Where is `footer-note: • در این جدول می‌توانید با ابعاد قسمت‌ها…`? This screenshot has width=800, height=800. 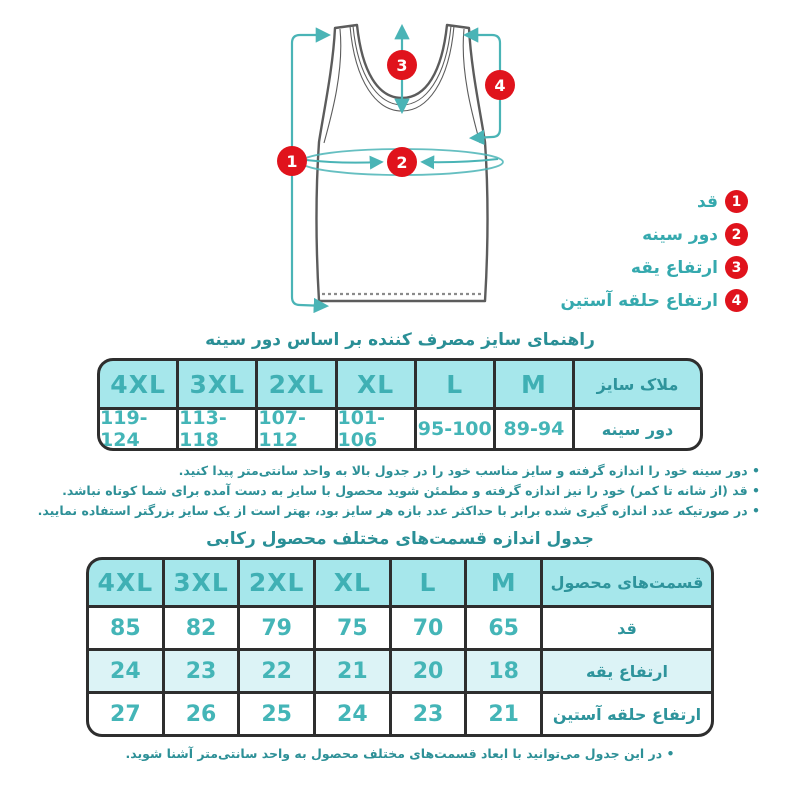 footer-note: • در این جدول می‌توانید با ابعاد قسمت‌ها… is located at coordinates (400, 753).